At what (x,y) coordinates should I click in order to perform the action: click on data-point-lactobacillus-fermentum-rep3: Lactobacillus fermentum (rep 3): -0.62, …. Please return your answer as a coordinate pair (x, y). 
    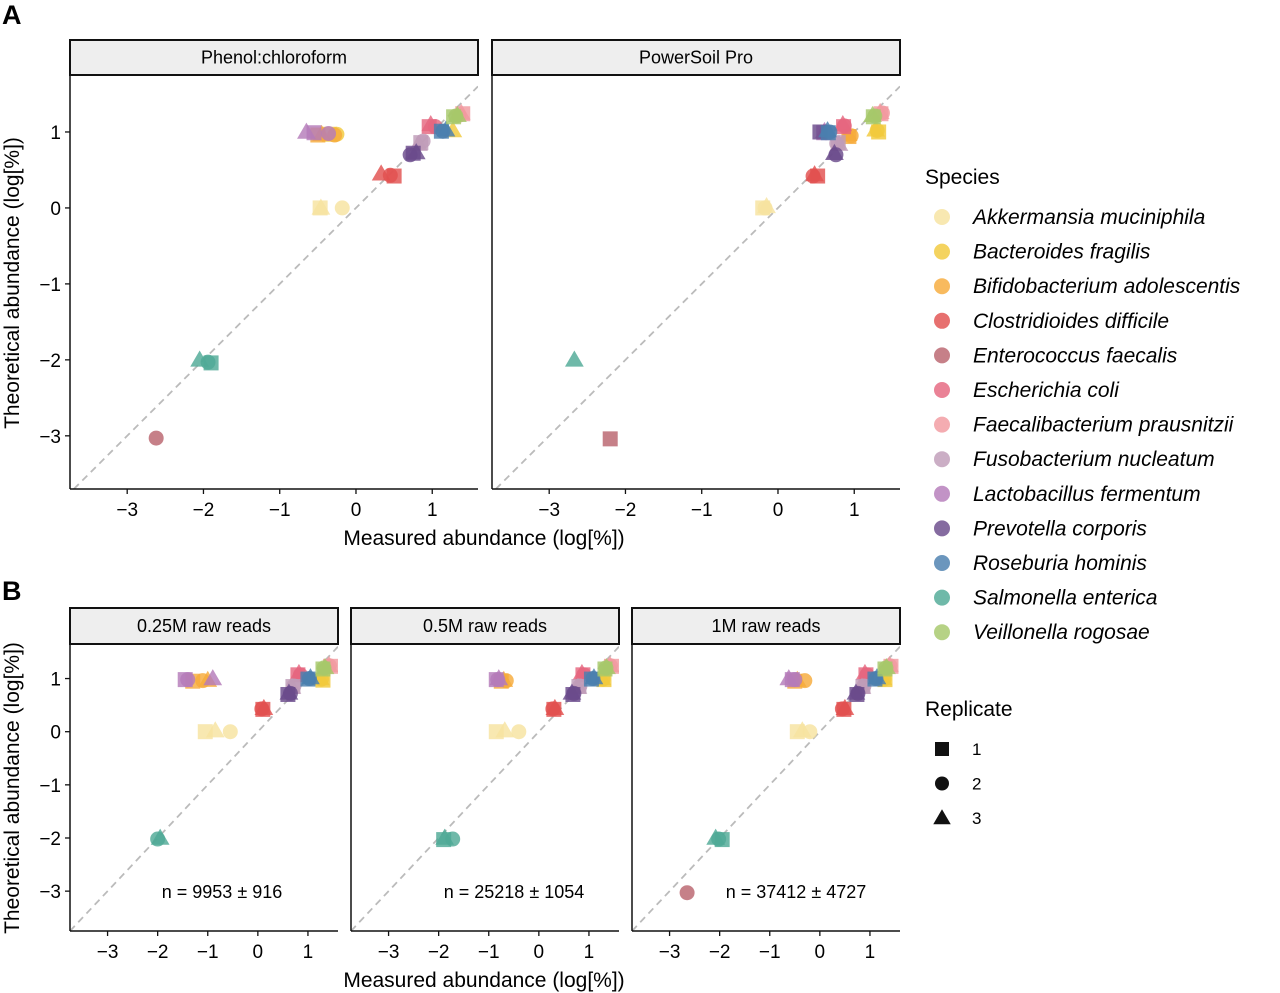
    Looking at the image, I should click on (789, 677).